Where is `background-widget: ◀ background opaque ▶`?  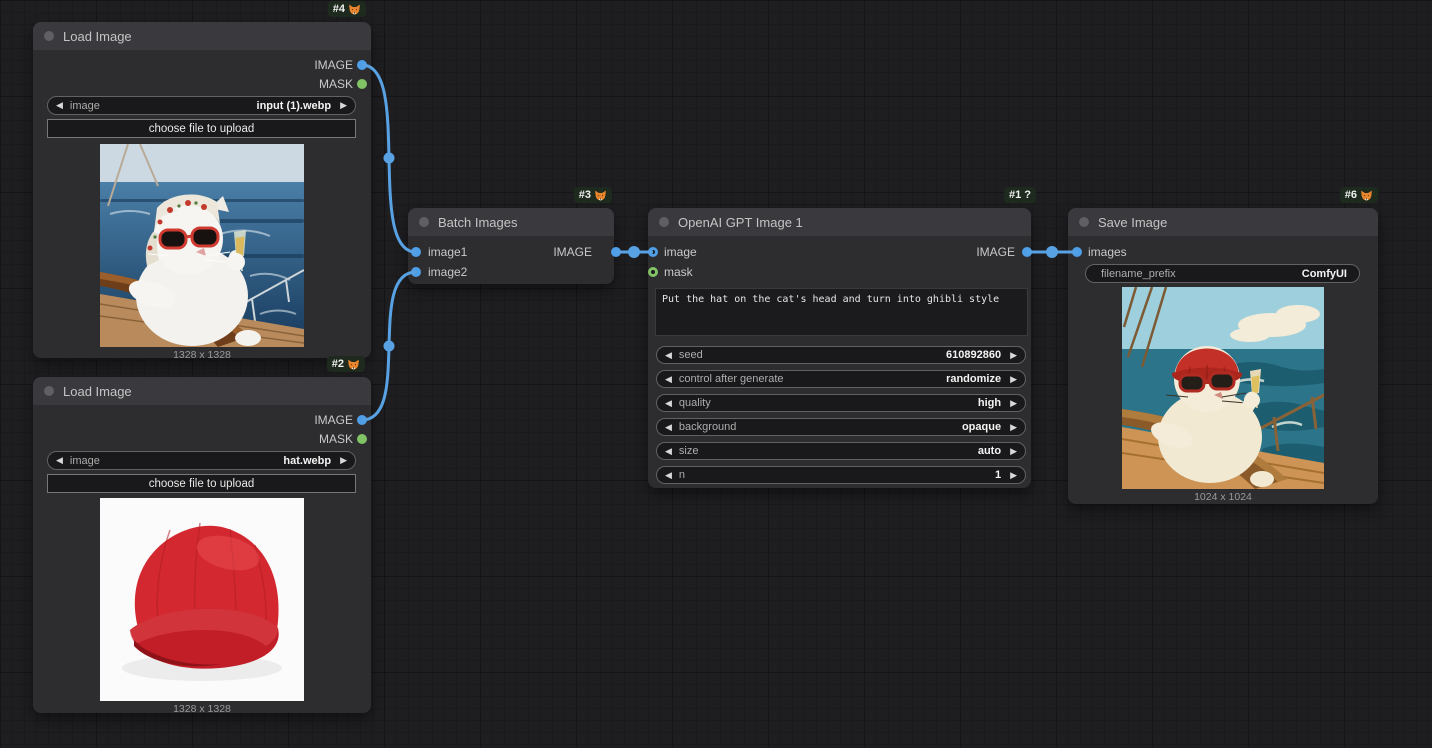
background-widget: ◀ background opaque ▶ is located at coordinates (841, 427).